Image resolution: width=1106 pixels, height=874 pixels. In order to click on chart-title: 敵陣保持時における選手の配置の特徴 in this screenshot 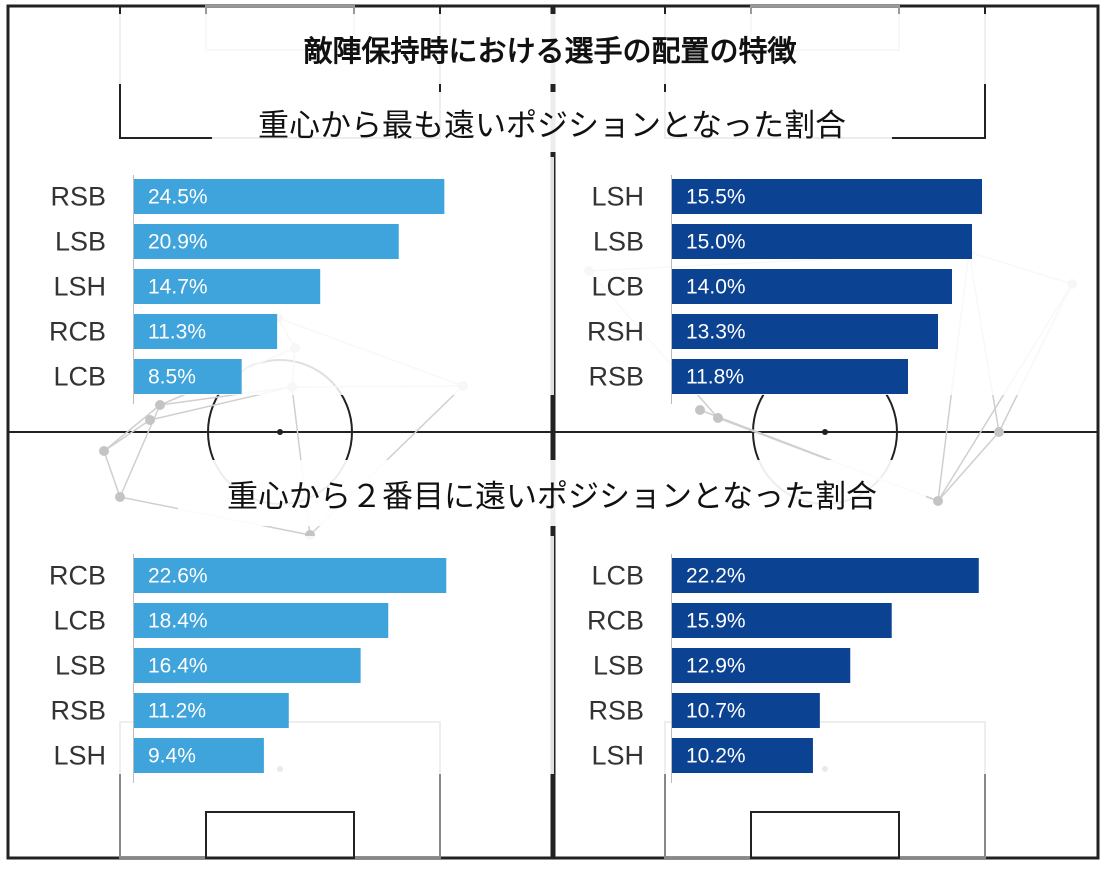, I will do `click(550, 51)`.